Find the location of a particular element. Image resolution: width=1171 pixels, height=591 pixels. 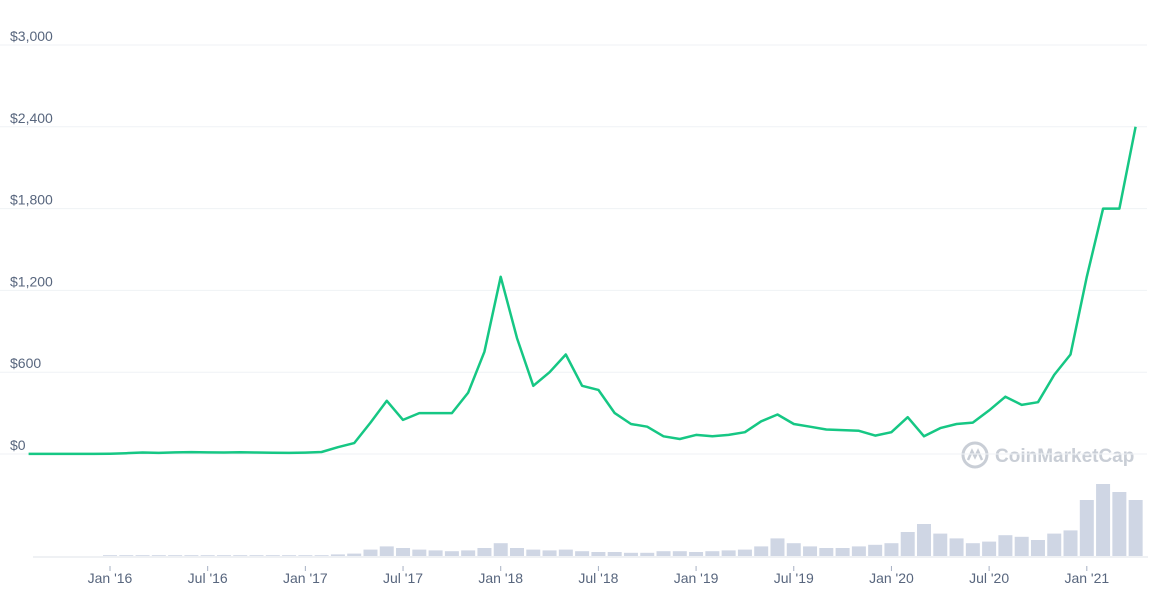

x-tick-label: Jan '20 is located at coordinates (891, 578).